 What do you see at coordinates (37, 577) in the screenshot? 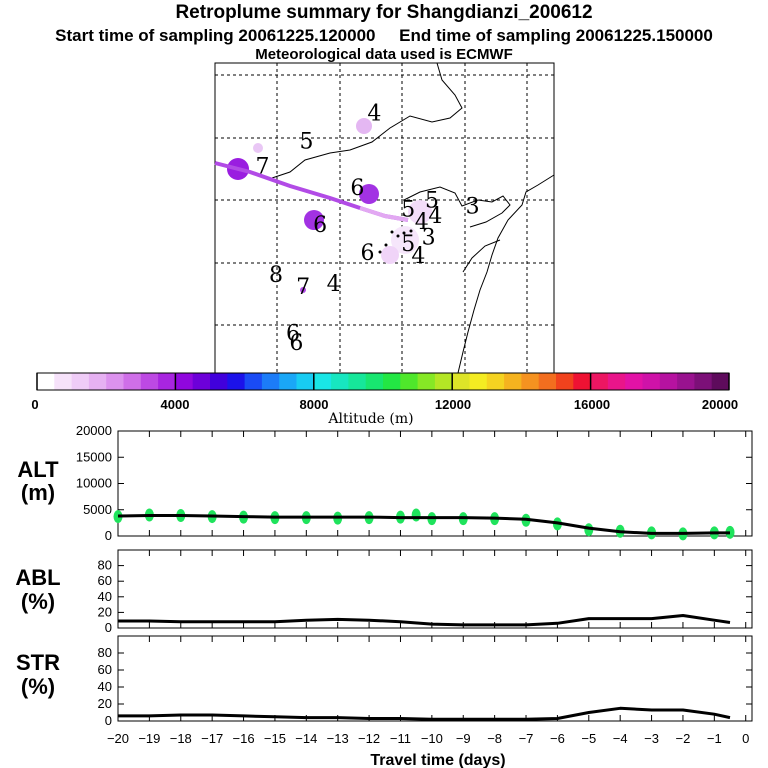
I see `abl-ylabel: ABL` at bounding box center [37, 577].